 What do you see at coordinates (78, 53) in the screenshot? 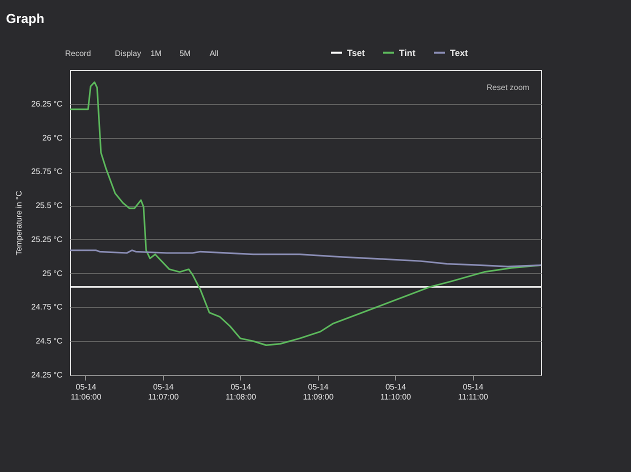
I see `text: Record` at bounding box center [78, 53].